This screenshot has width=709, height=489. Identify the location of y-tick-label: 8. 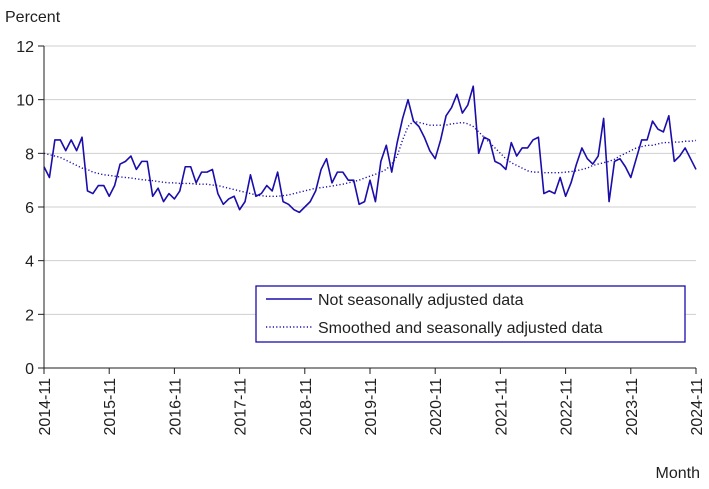
(29, 154).